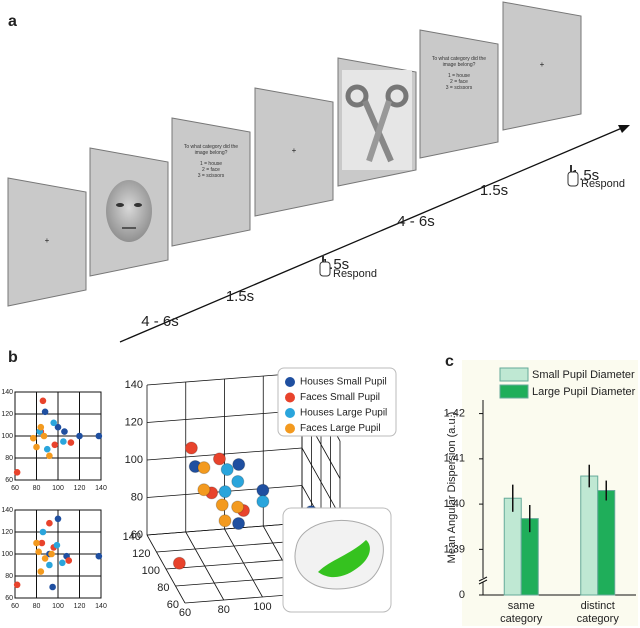  Describe the element at coordinates (340, 397) in the screenshot. I see `legend-label: Faces Small Pupil` at that location.